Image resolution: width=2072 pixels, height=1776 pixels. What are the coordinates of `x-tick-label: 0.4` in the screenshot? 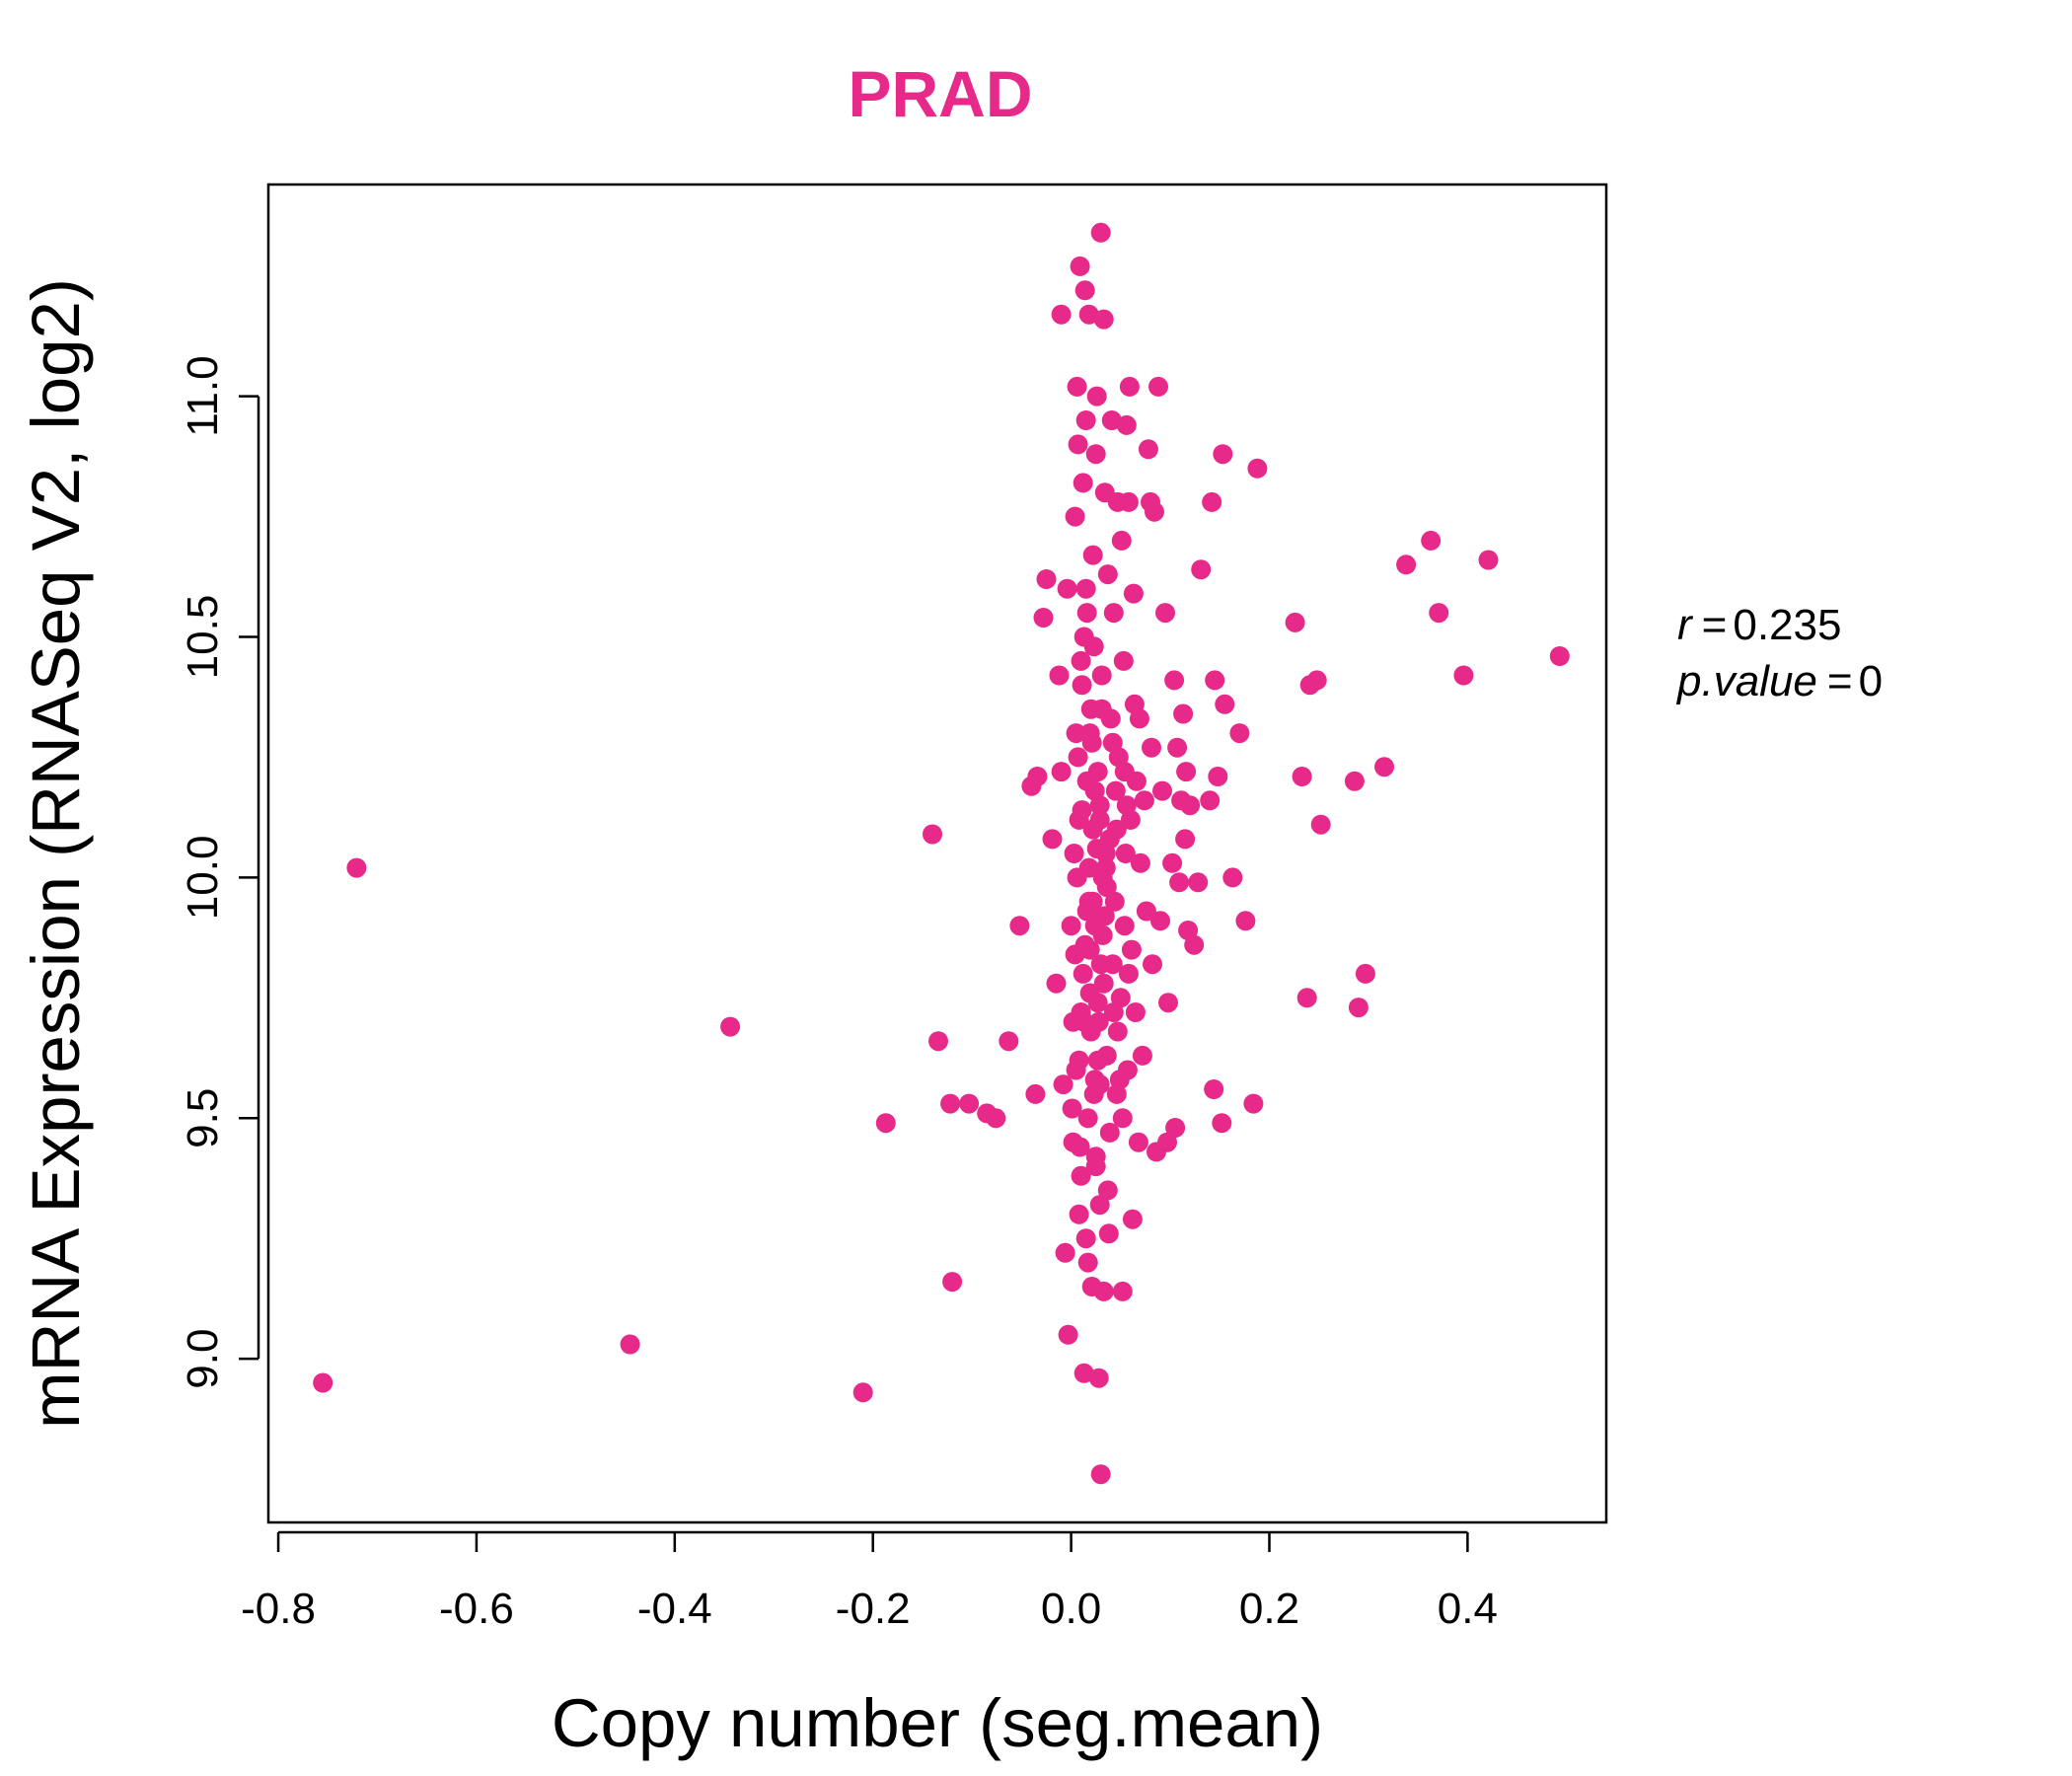 It's located at (1468, 1609).